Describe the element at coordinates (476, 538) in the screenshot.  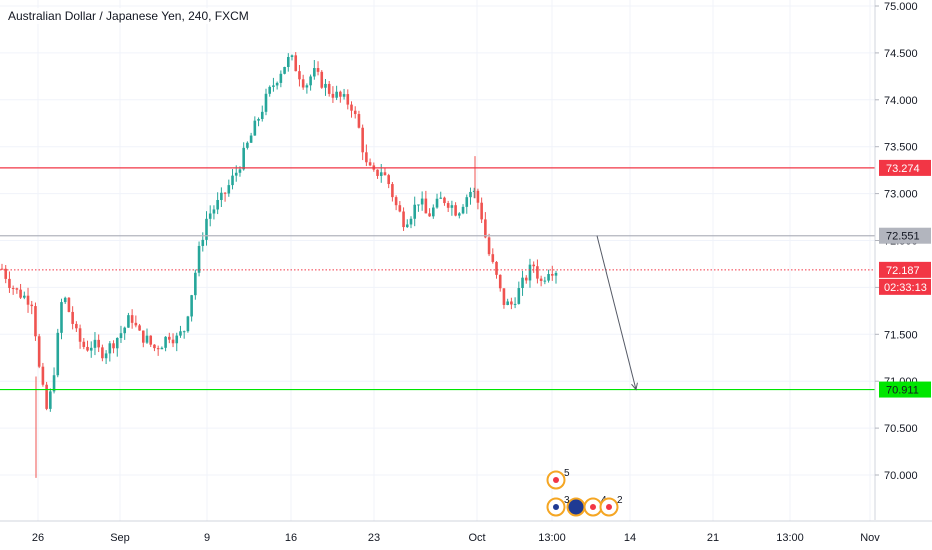
I see `x-tick-label: Oct` at that location.